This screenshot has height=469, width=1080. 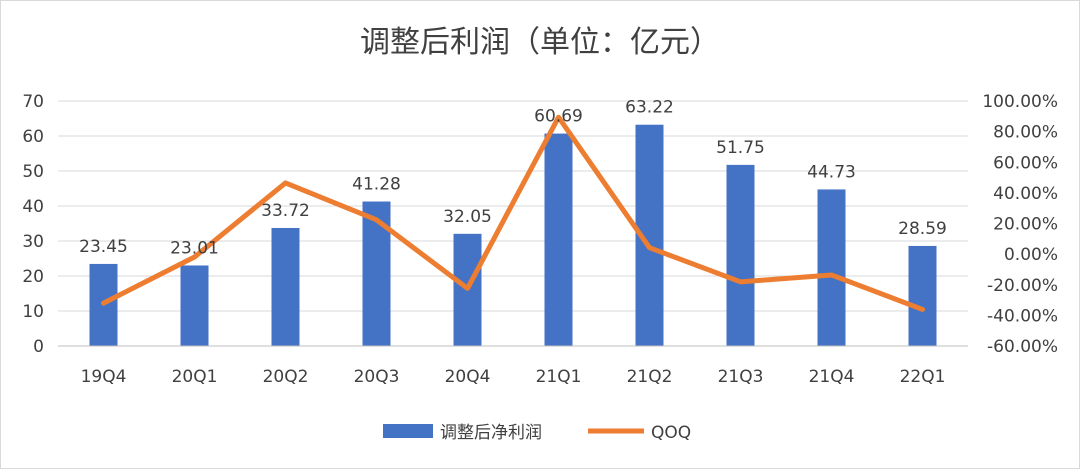 What do you see at coordinates (558, 117) in the screenshot?
I see `bar-data-label: 60.69` at bounding box center [558, 117].